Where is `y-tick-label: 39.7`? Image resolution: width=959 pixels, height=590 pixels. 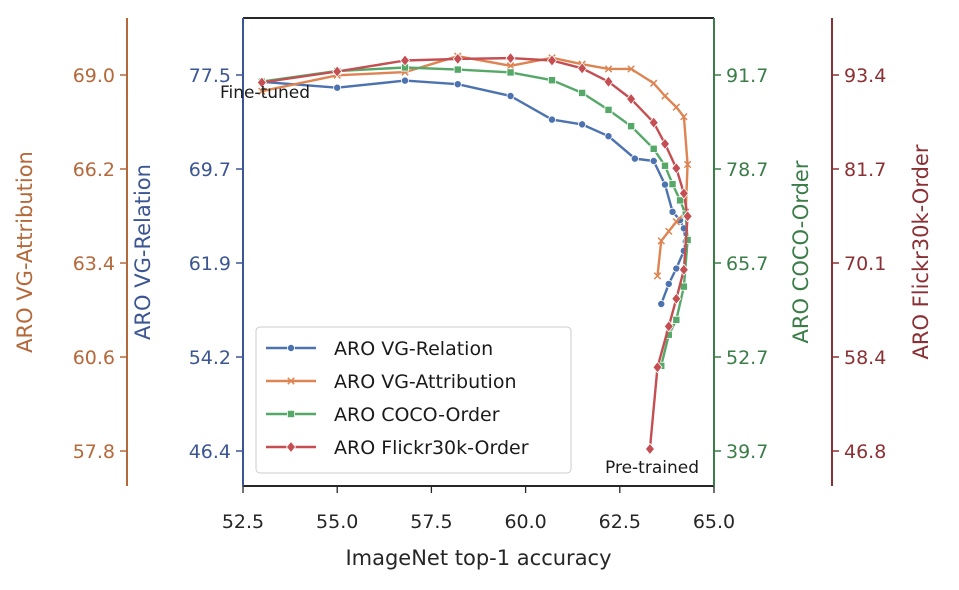
y-tick-label: 39.7 is located at coordinates (747, 452).